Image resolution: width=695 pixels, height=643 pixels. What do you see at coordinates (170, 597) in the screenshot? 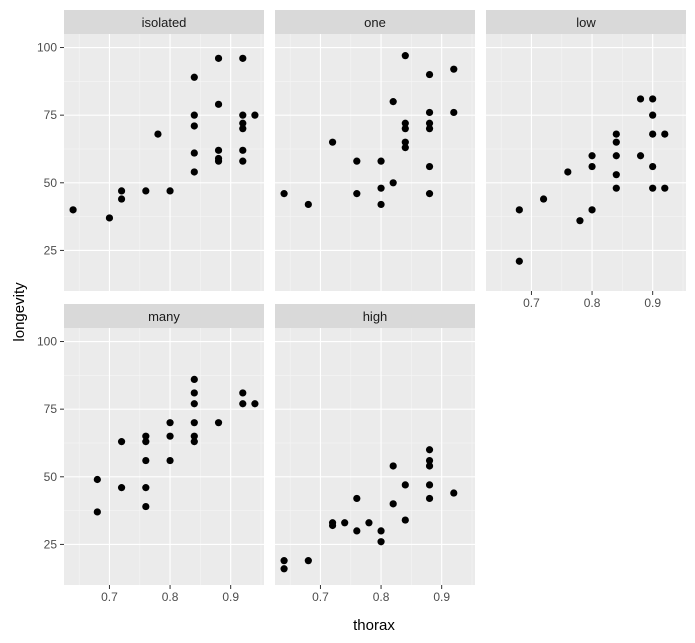
I see `x-tick-label: 0.8` at bounding box center [170, 597].